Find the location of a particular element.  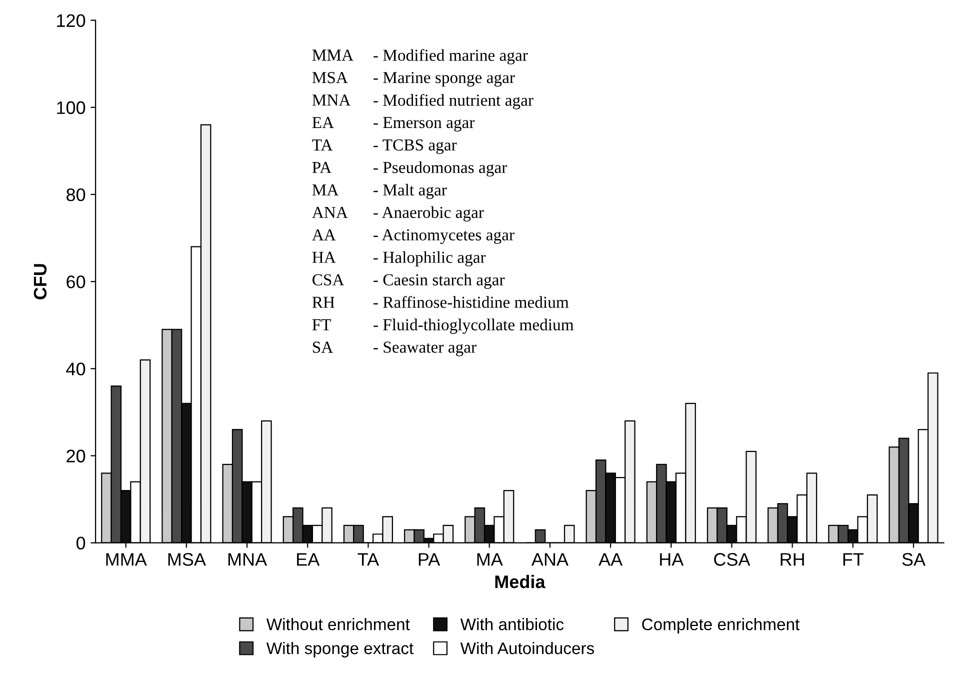

x-tick-label: CSA is located at coordinates (732, 559).